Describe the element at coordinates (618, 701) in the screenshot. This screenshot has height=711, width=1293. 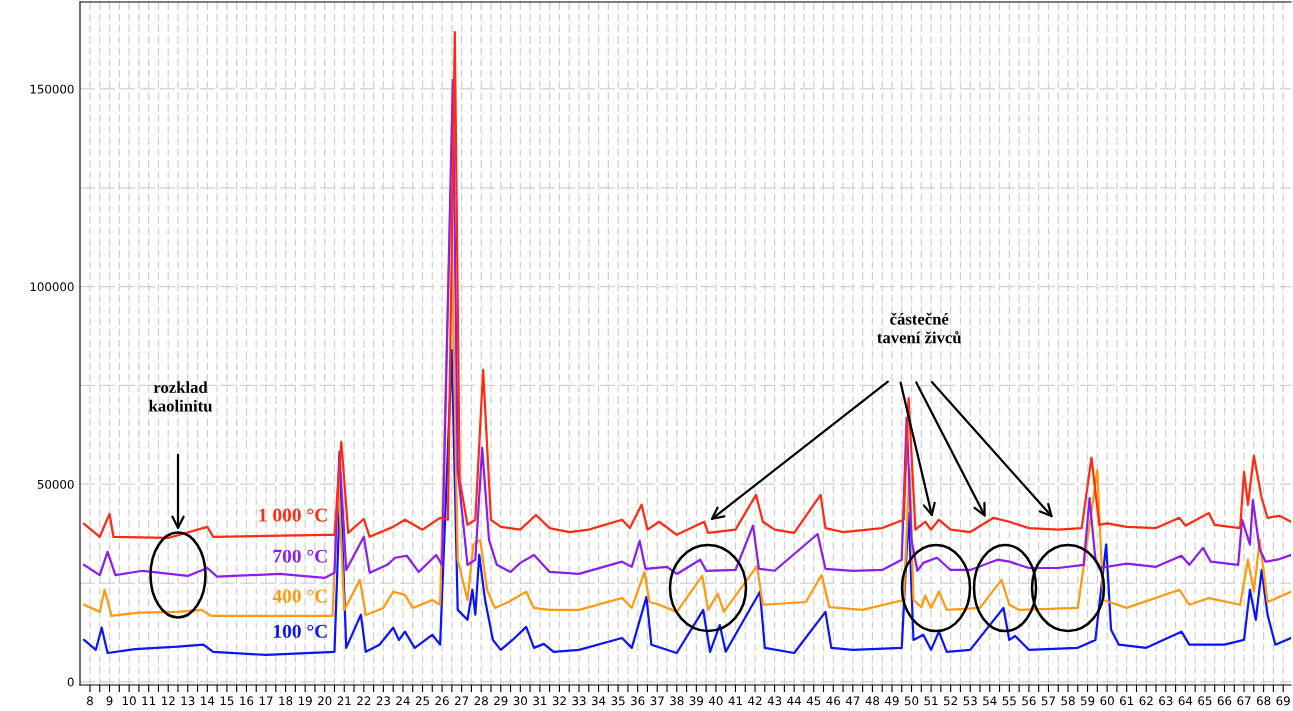
I see `x-tick-label: 35` at that location.